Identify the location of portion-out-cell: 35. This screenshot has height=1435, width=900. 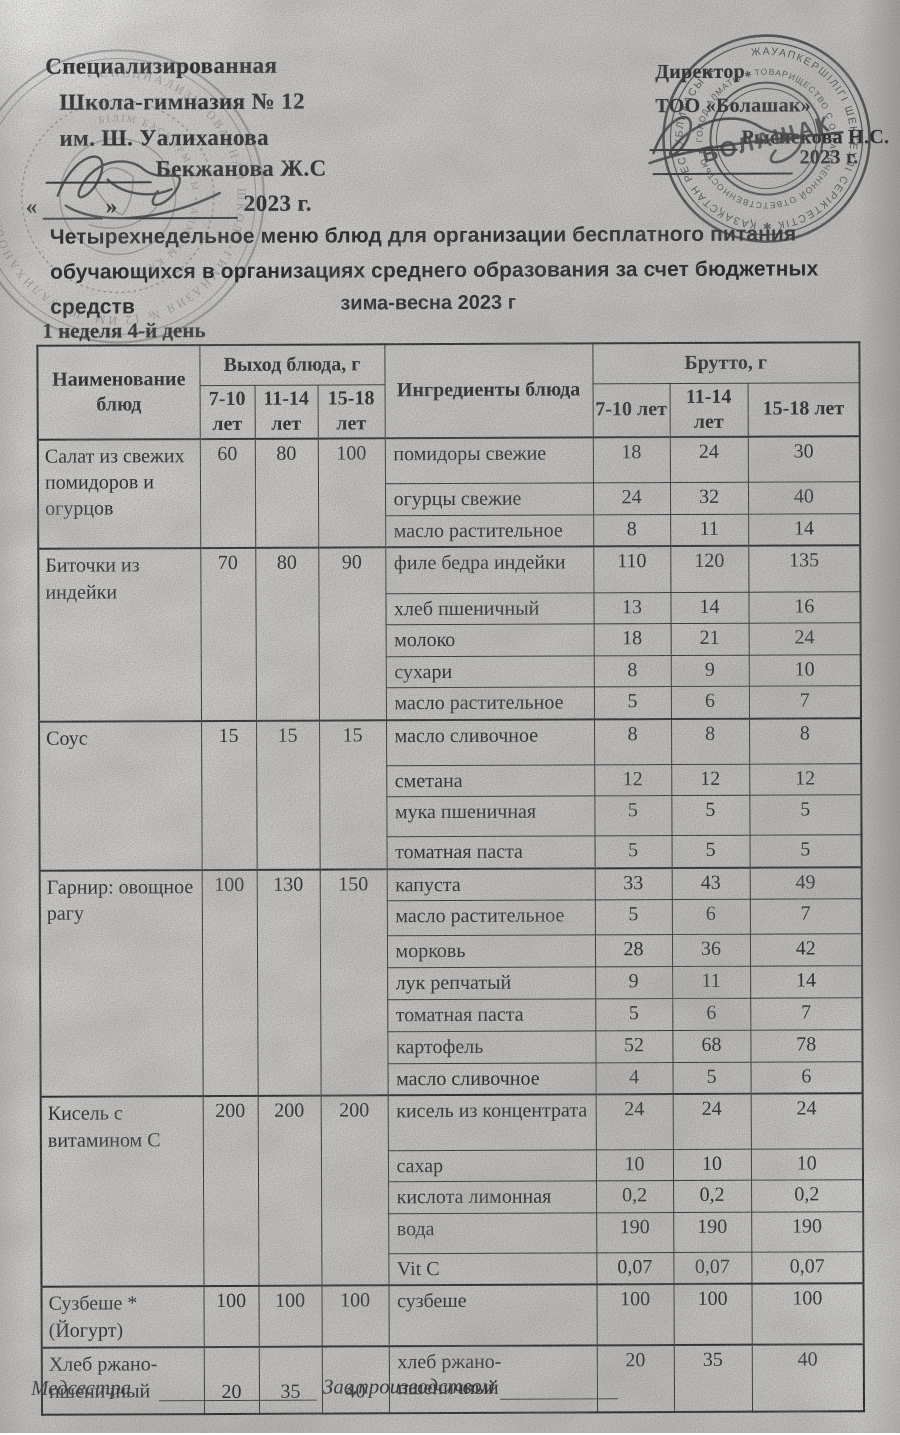
(290, 1380).